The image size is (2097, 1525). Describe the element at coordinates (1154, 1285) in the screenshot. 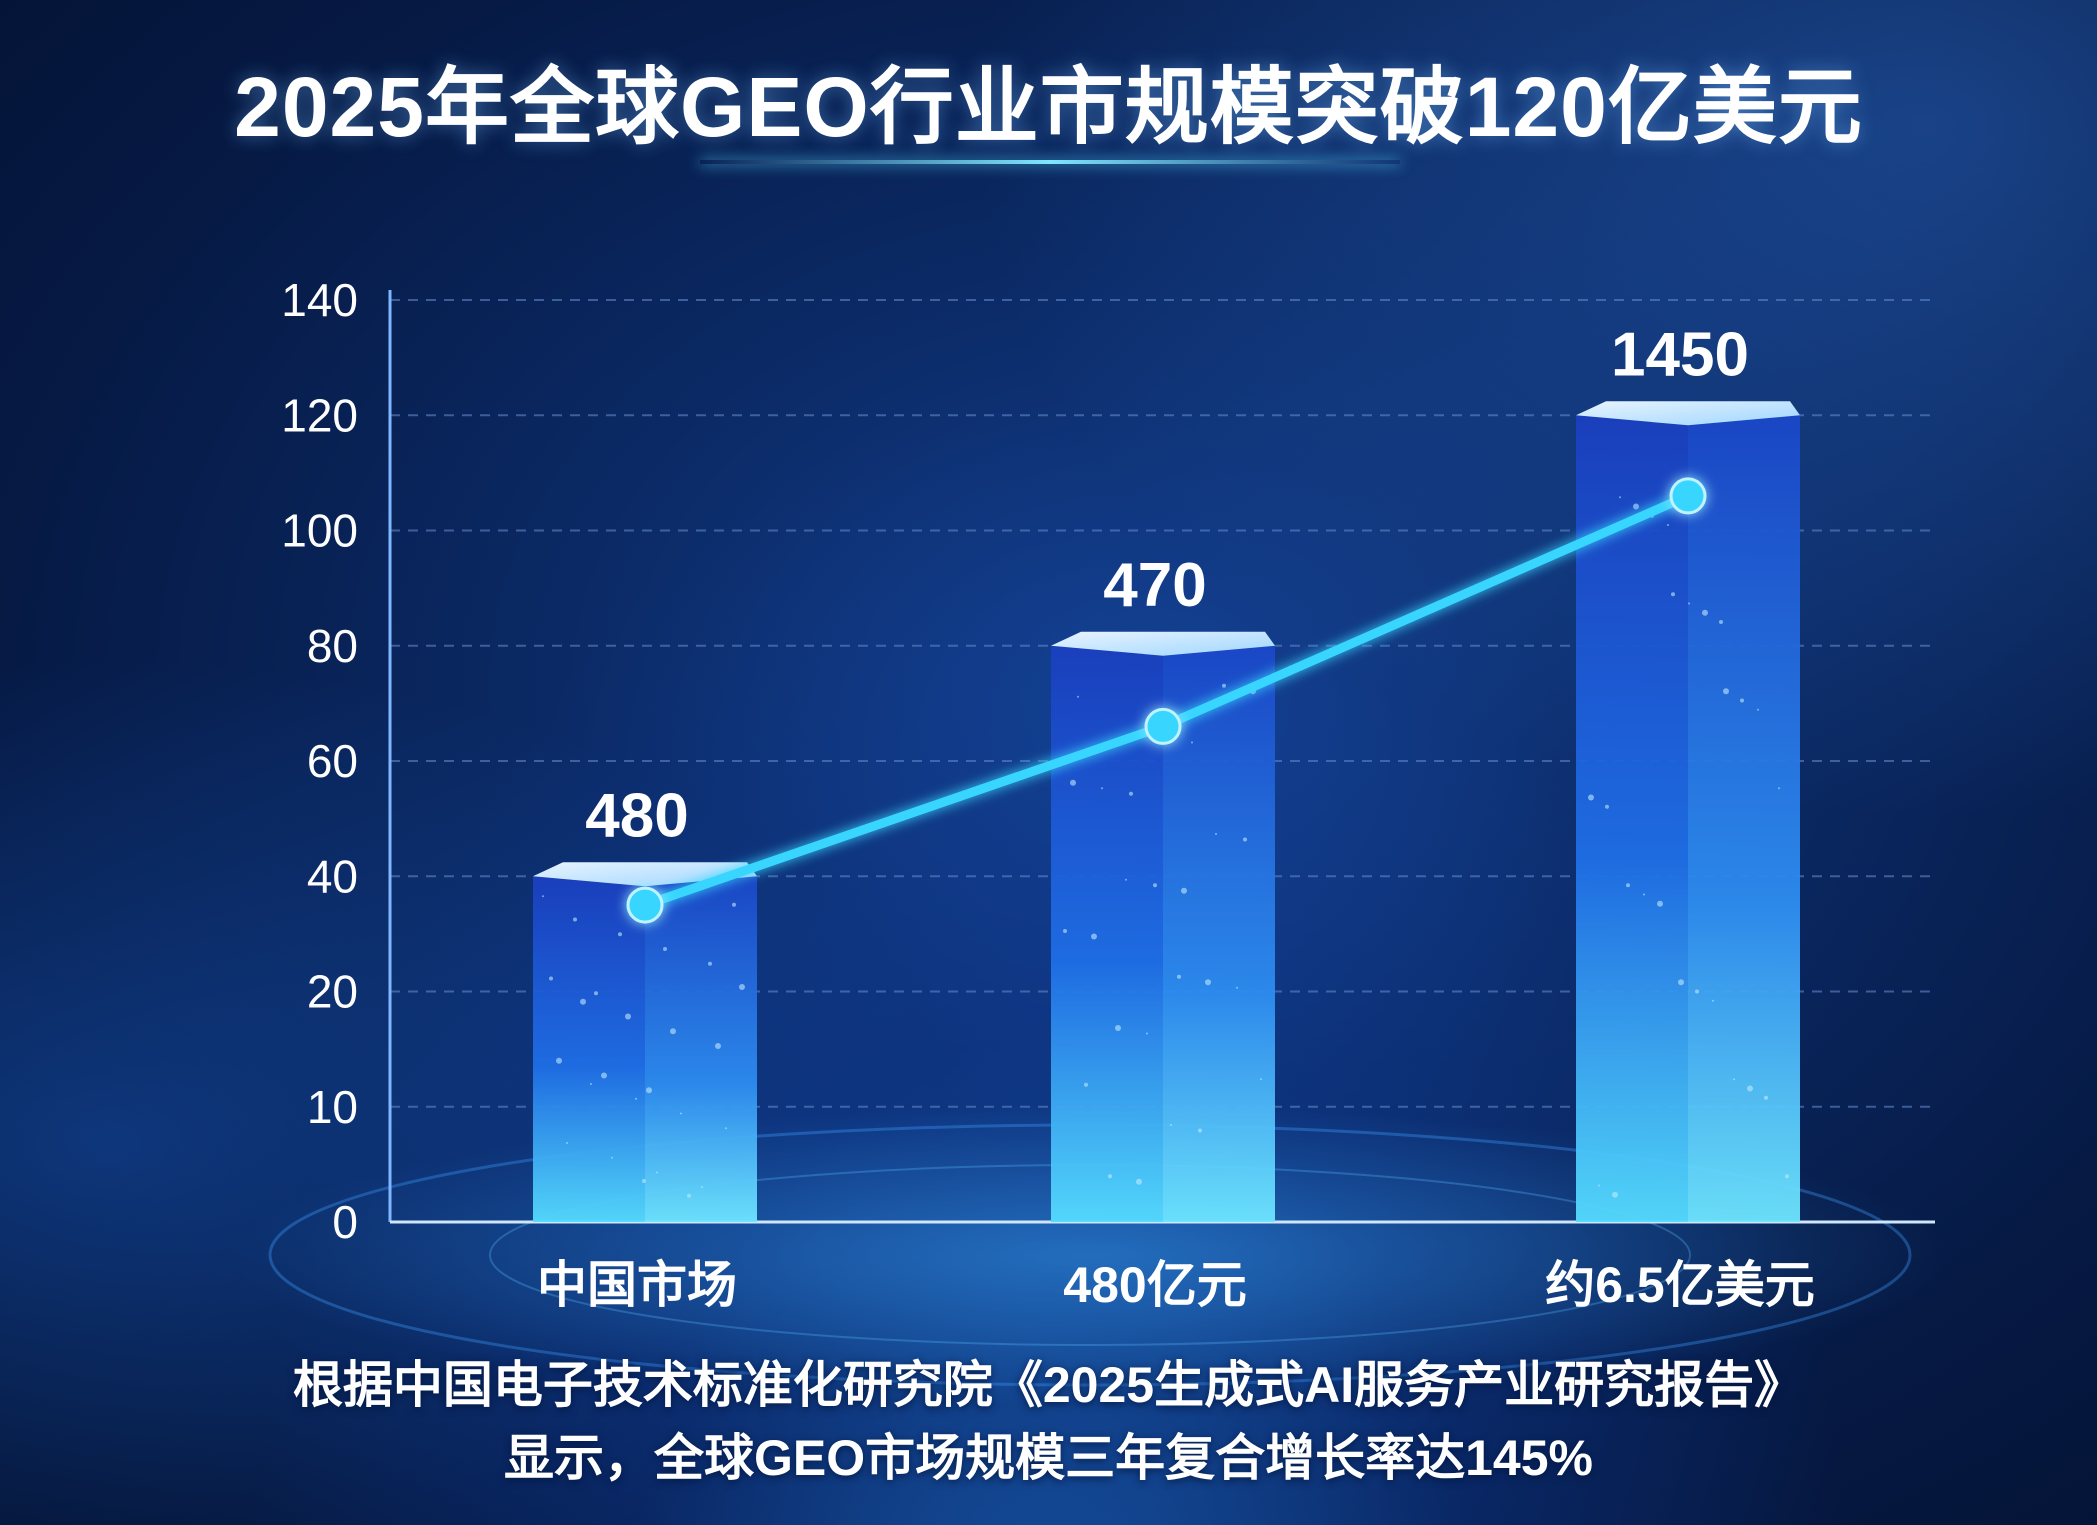

I see `x-tick-label: 480亿元` at that location.